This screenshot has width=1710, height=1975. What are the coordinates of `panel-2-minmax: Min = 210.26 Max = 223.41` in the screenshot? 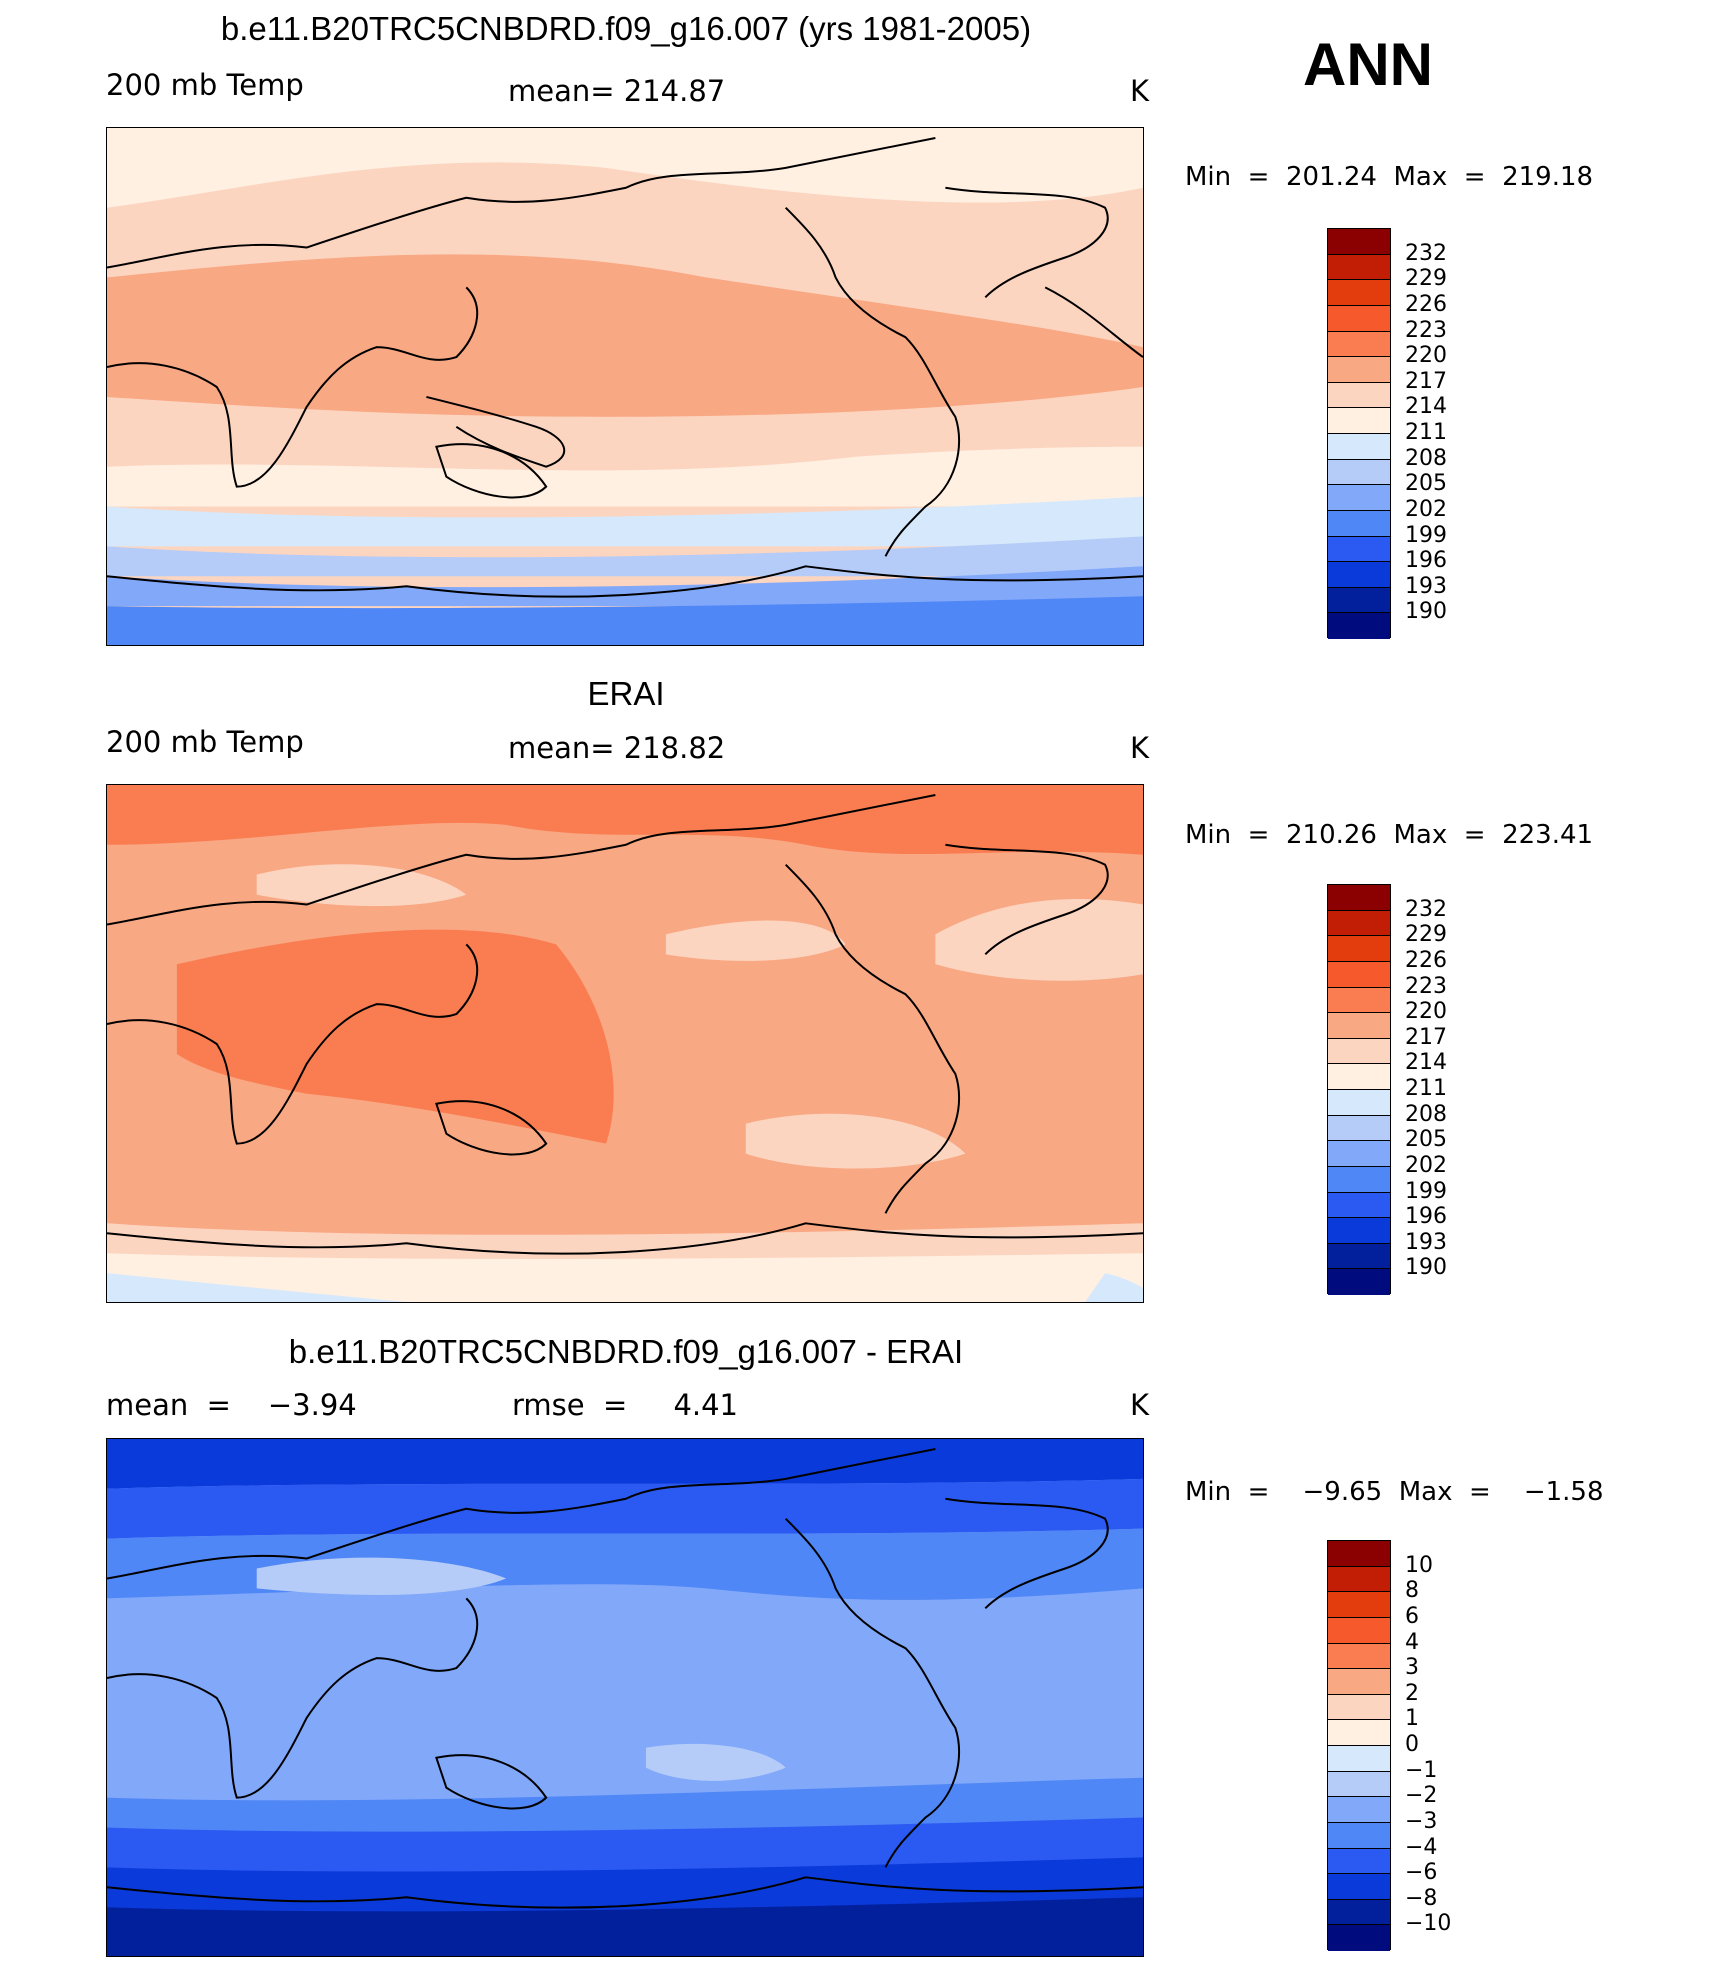 It's located at (1389, 835).